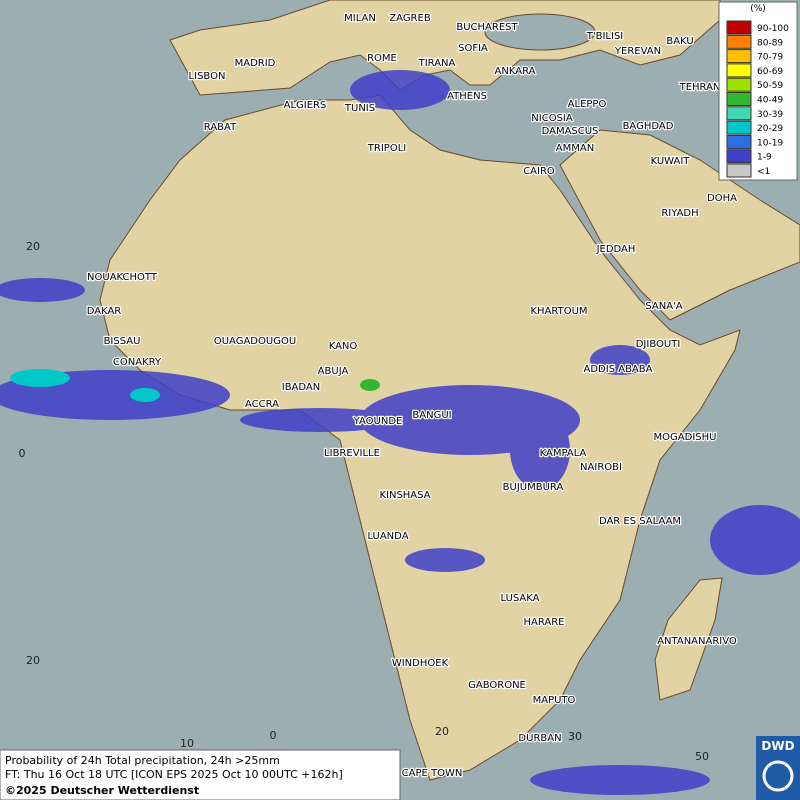 The height and width of the screenshot is (800, 800). What do you see at coordinates (255, 63) in the screenshot?
I see `city-label: MADRID` at bounding box center [255, 63].